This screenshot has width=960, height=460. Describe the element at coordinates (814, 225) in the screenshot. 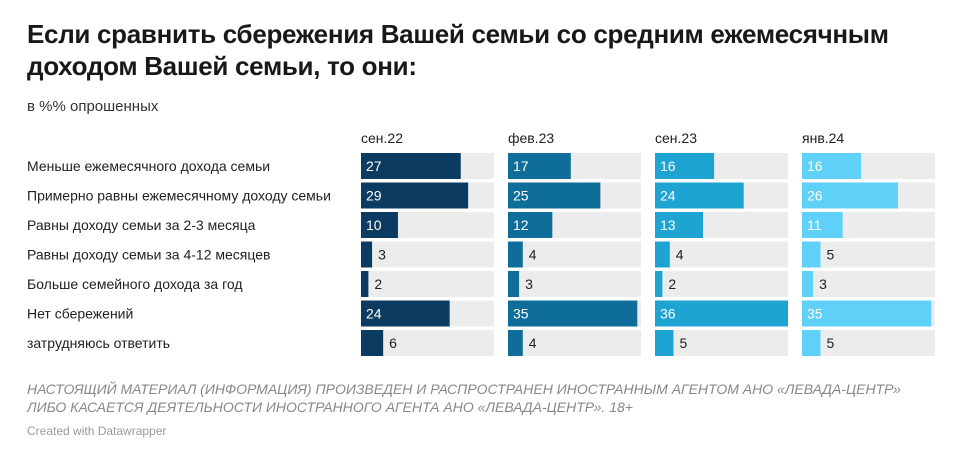

I see `bar-value-label: 11` at that location.